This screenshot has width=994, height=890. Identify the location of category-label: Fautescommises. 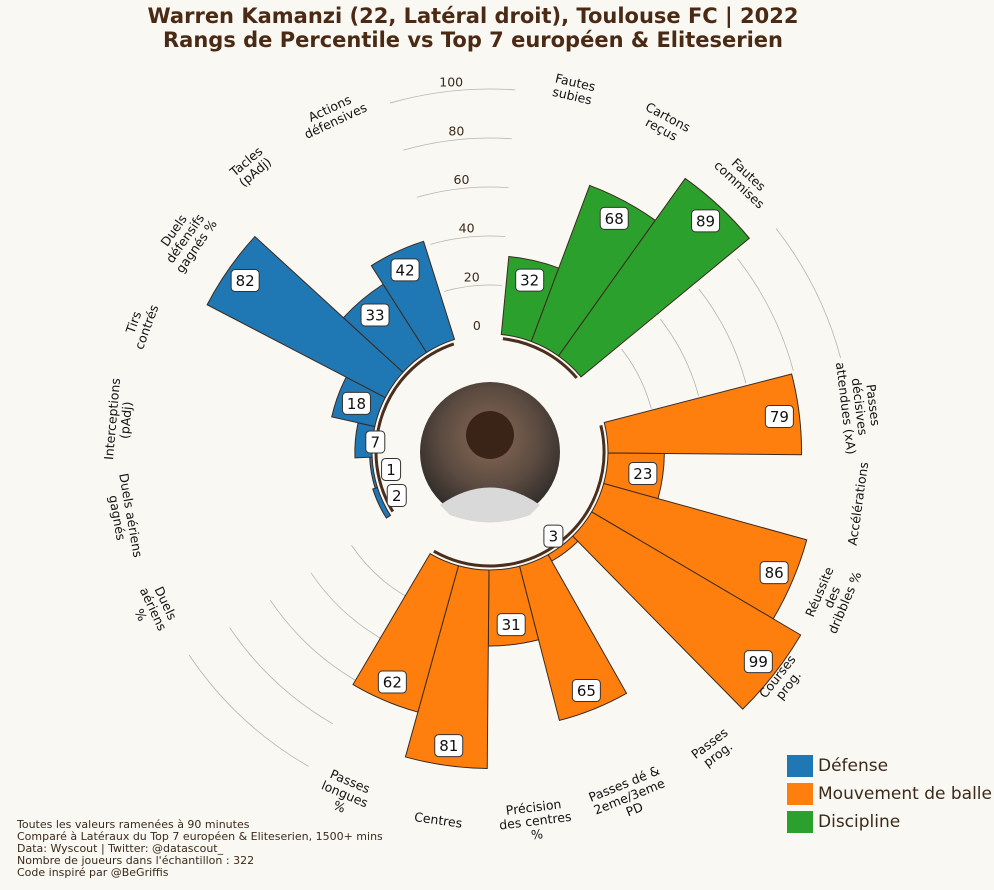
(745, 179).